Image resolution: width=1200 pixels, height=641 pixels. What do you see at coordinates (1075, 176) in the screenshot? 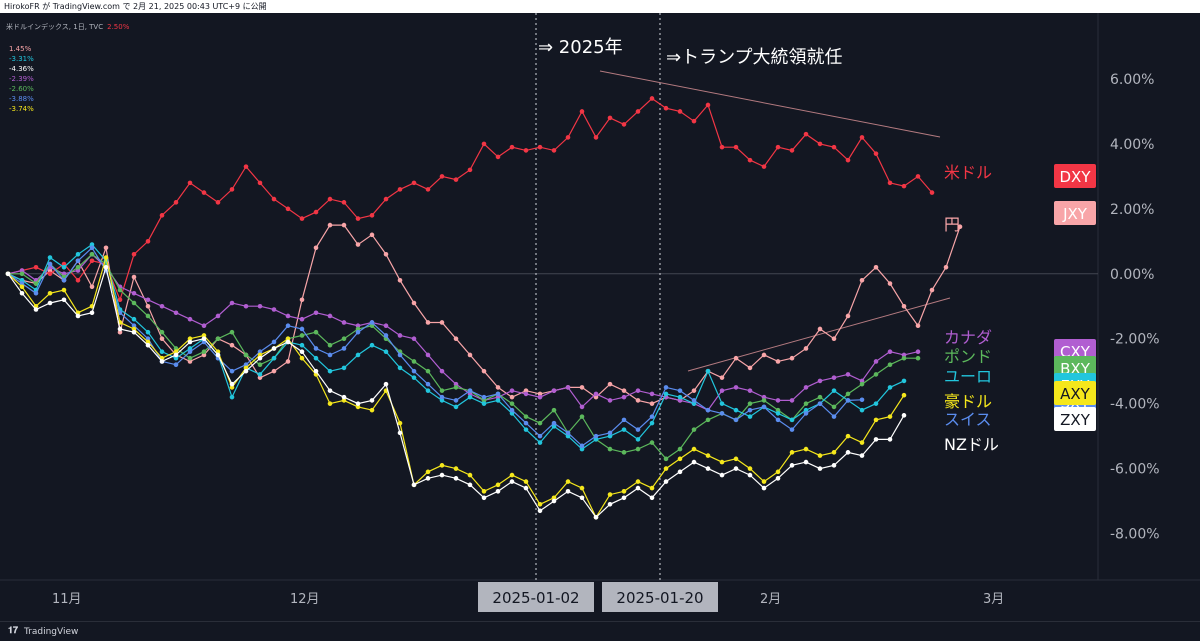
I see `series-badge-dxy` at bounding box center [1075, 176].